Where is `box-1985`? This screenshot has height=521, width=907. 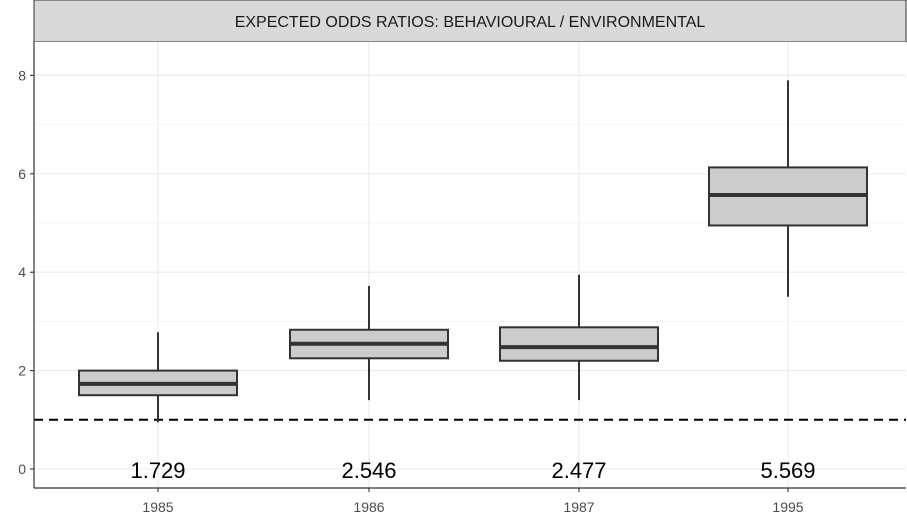
box-1985 is located at coordinates (158, 377).